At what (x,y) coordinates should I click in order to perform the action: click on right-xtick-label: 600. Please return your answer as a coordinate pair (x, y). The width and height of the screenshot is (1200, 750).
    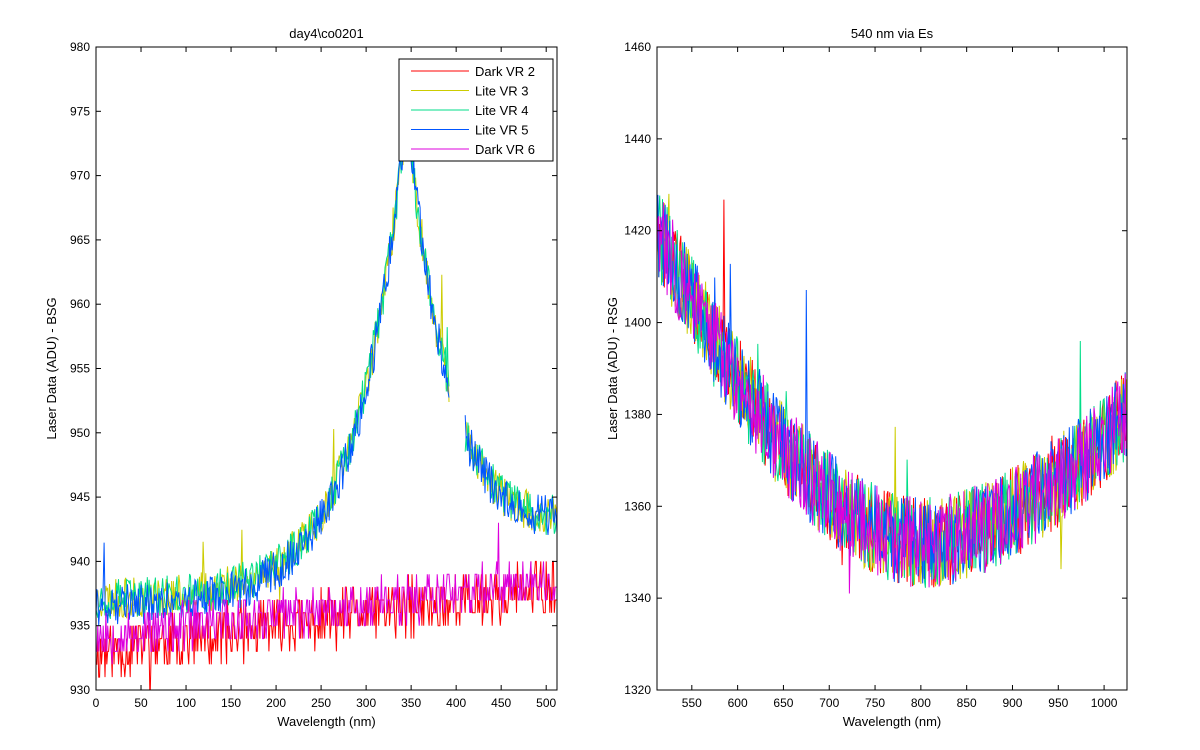
    Looking at the image, I should click on (738, 703).